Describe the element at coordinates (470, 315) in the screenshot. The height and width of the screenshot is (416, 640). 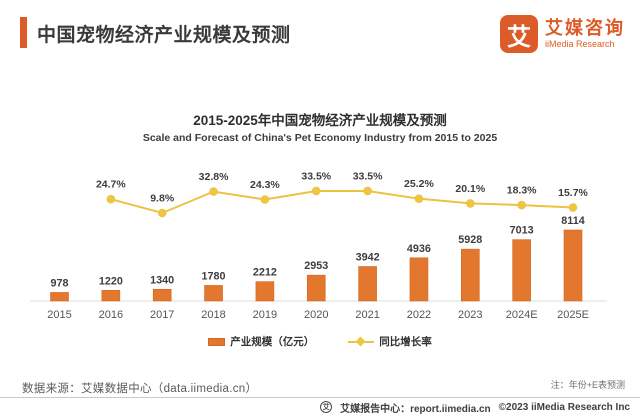
I see `x-axis-year-label: 2023` at that location.